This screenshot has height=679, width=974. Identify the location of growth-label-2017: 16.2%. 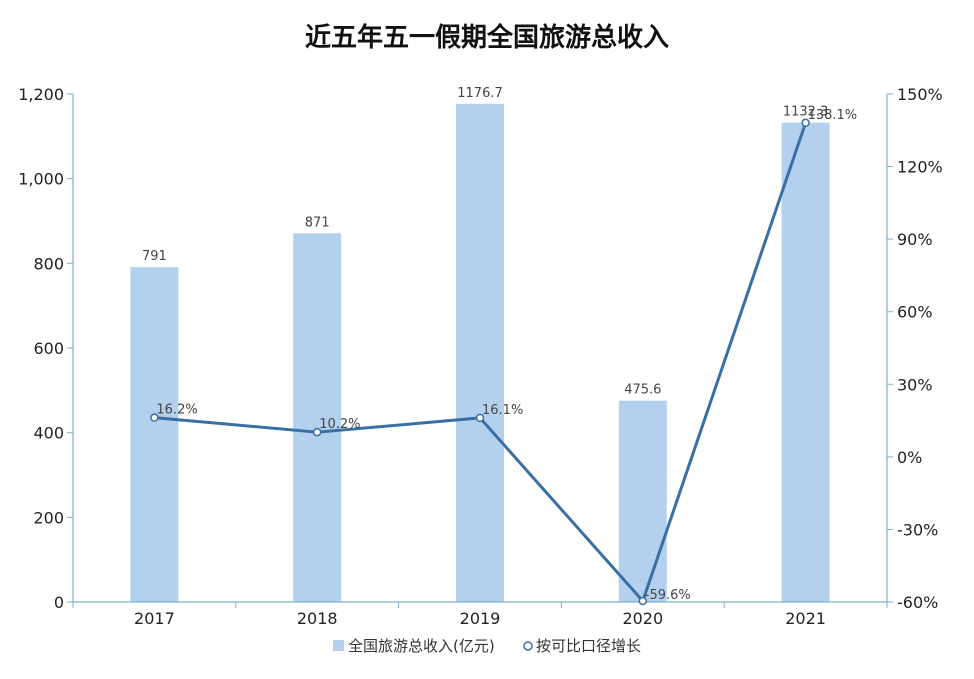
(176, 410).